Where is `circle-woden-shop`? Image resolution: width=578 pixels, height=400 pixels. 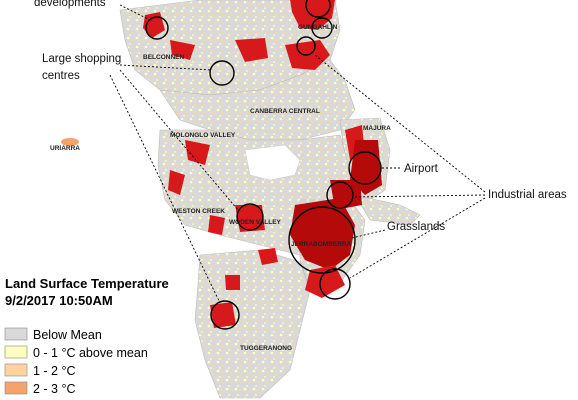 circle-woden-shop is located at coordinates (250, 217).